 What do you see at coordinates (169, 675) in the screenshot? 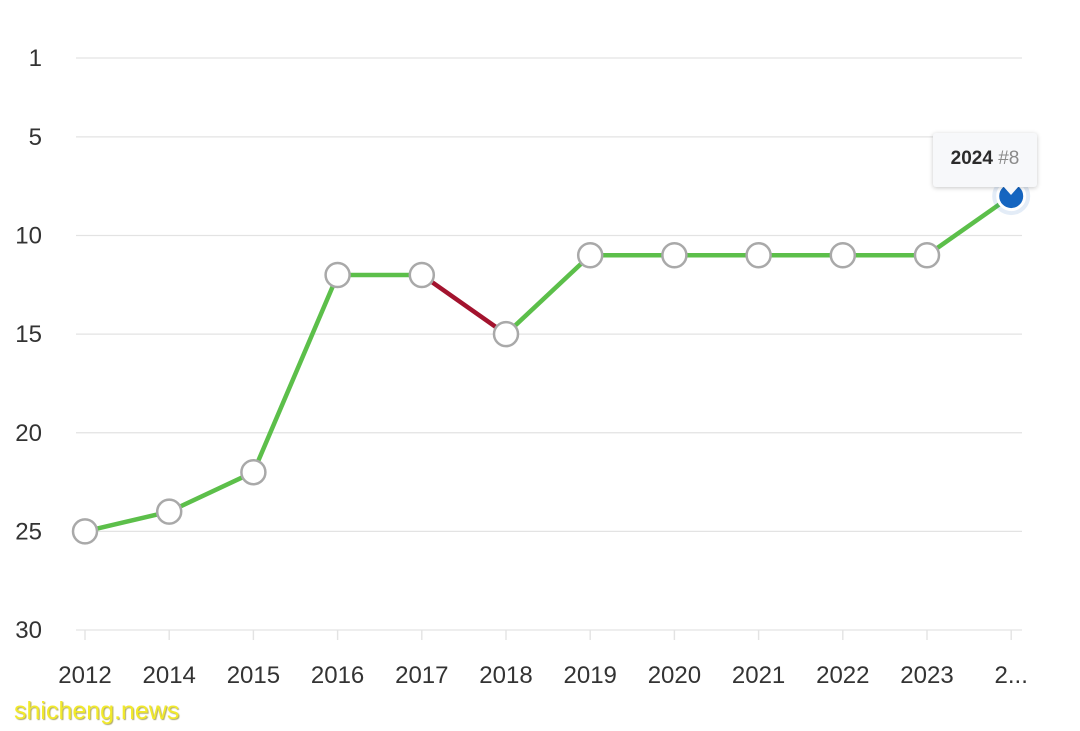
I see `x-tick-label: 2014` at bounding box center [169, 675].